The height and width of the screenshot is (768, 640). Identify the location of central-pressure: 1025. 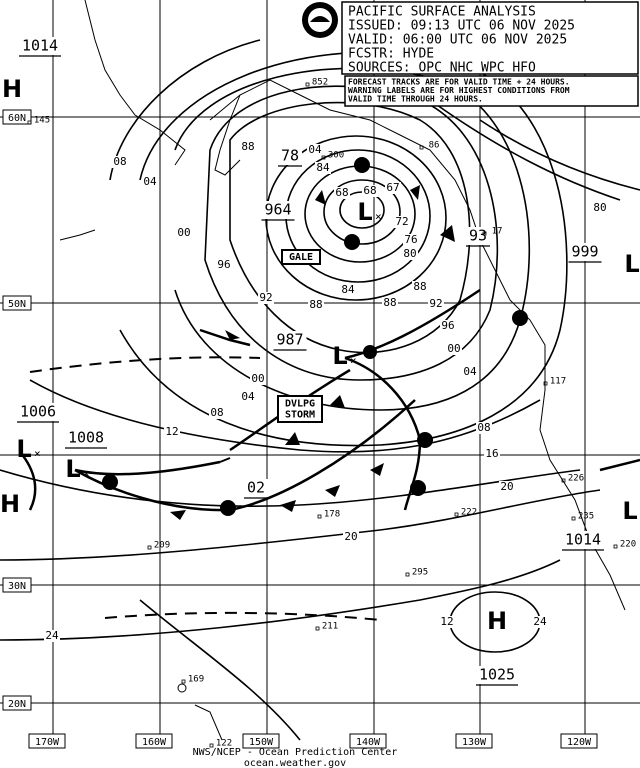
(497, 675).